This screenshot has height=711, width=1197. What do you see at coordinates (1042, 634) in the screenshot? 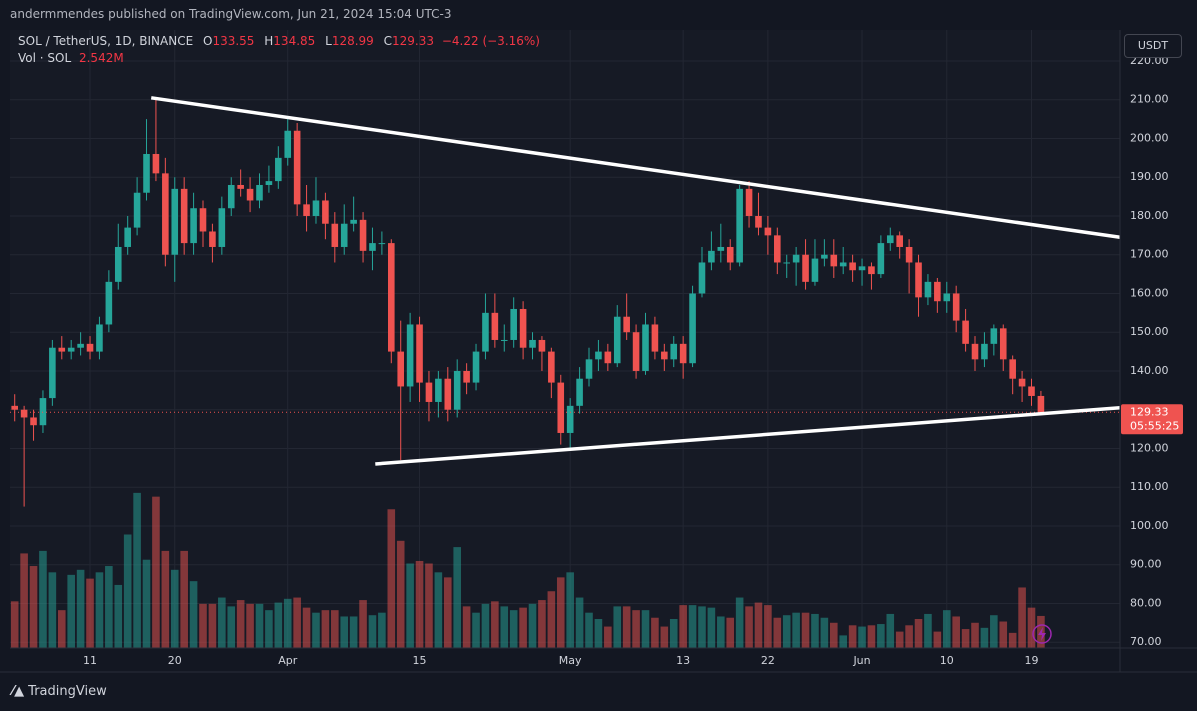
I see `alert-icon` at bounding box center [1042, 634].